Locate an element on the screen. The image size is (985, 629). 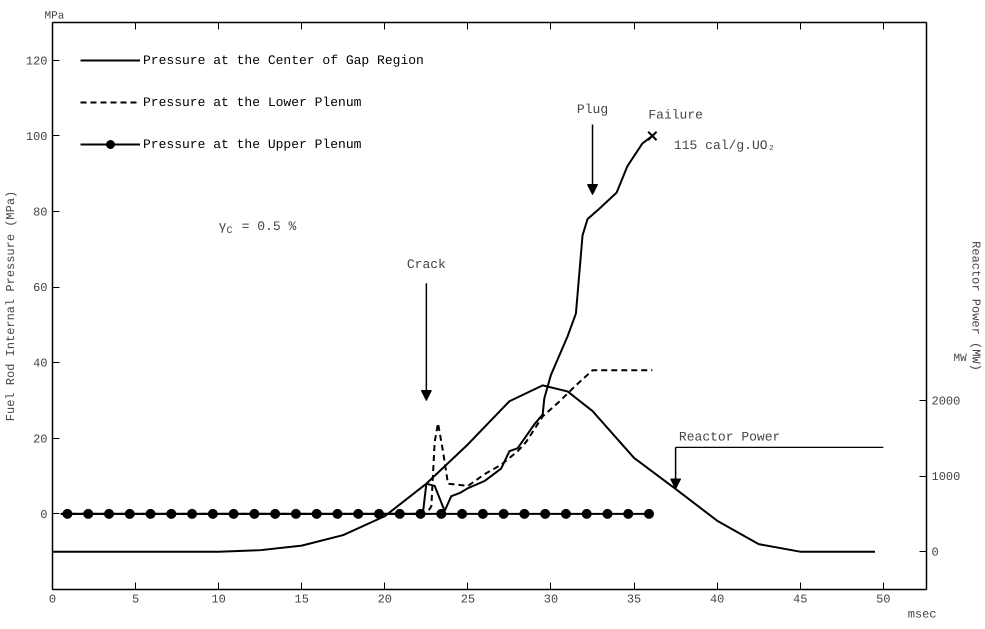
annotation: MPa is located at coordinates (54, 16).